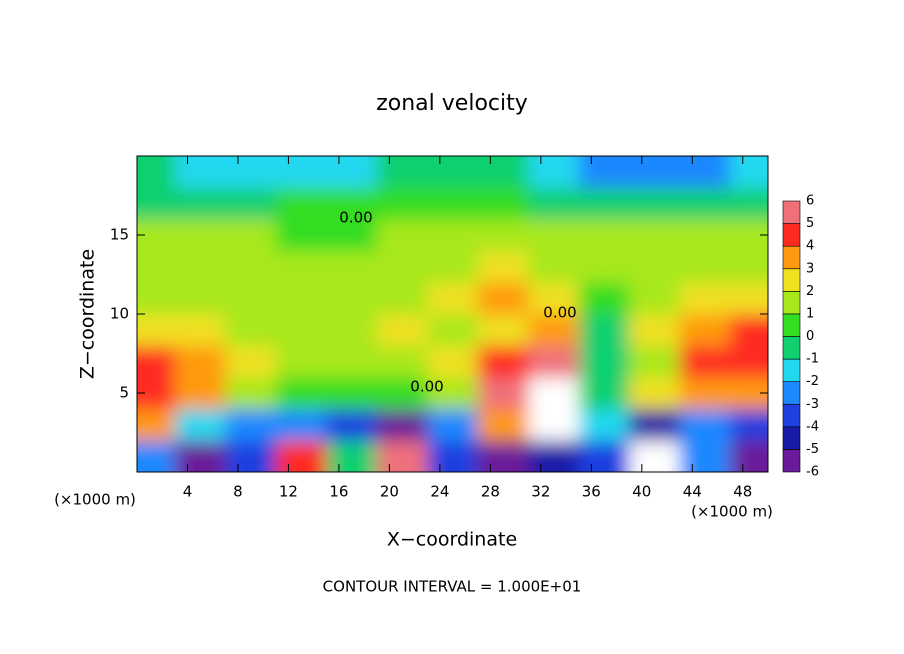 The image size is (904, 654). What do you see at coordinates (641, 492) in the screenshot?
I see `x-tick-label: 40` at bounding box center [641, 492].